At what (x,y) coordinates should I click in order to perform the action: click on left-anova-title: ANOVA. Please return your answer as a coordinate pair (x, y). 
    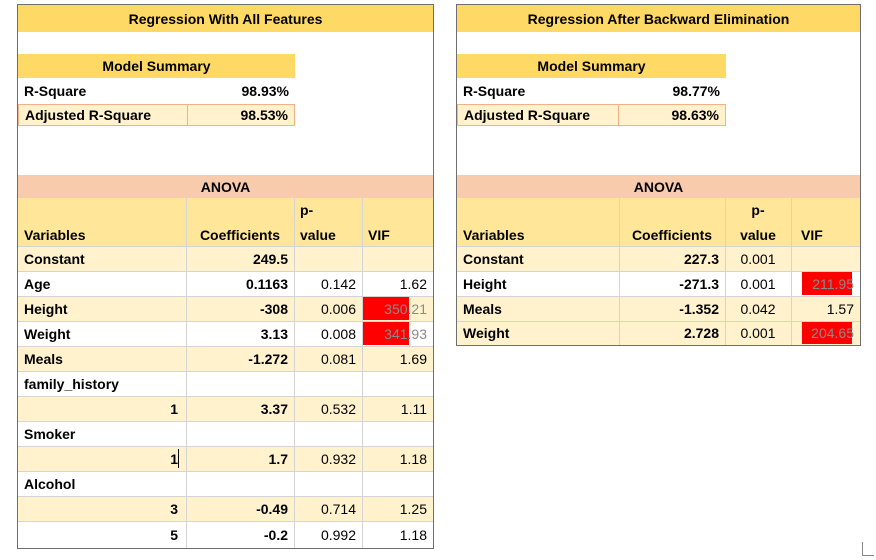
    Looking at the image, I should click on (225, 186).